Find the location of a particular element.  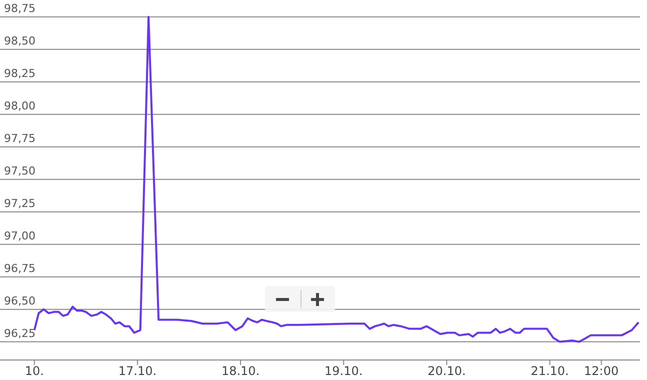

y-tick-label: 97,75 is located at coordinates (20, 138).